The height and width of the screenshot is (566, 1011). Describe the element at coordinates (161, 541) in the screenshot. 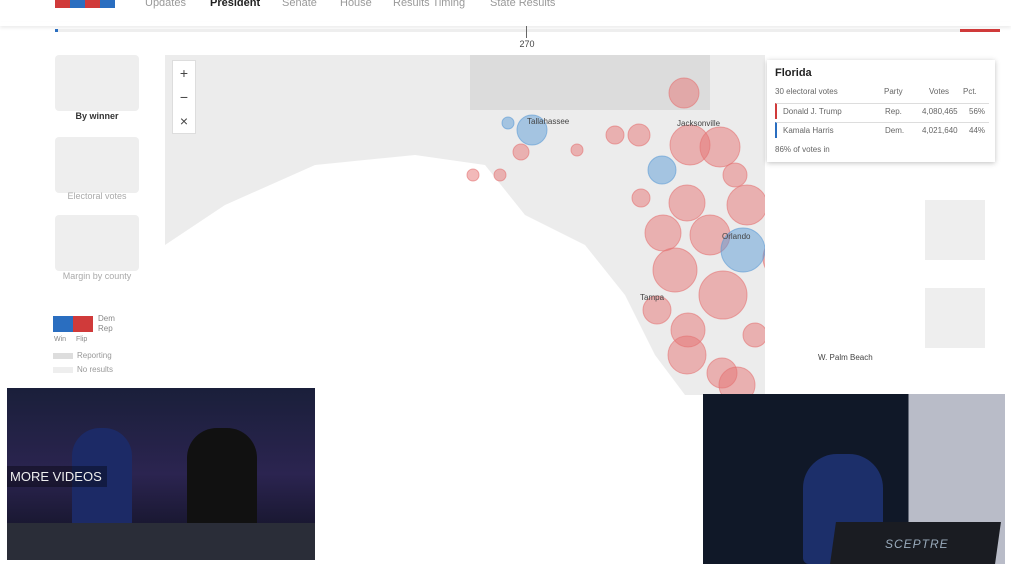

I see `desk` at that location.